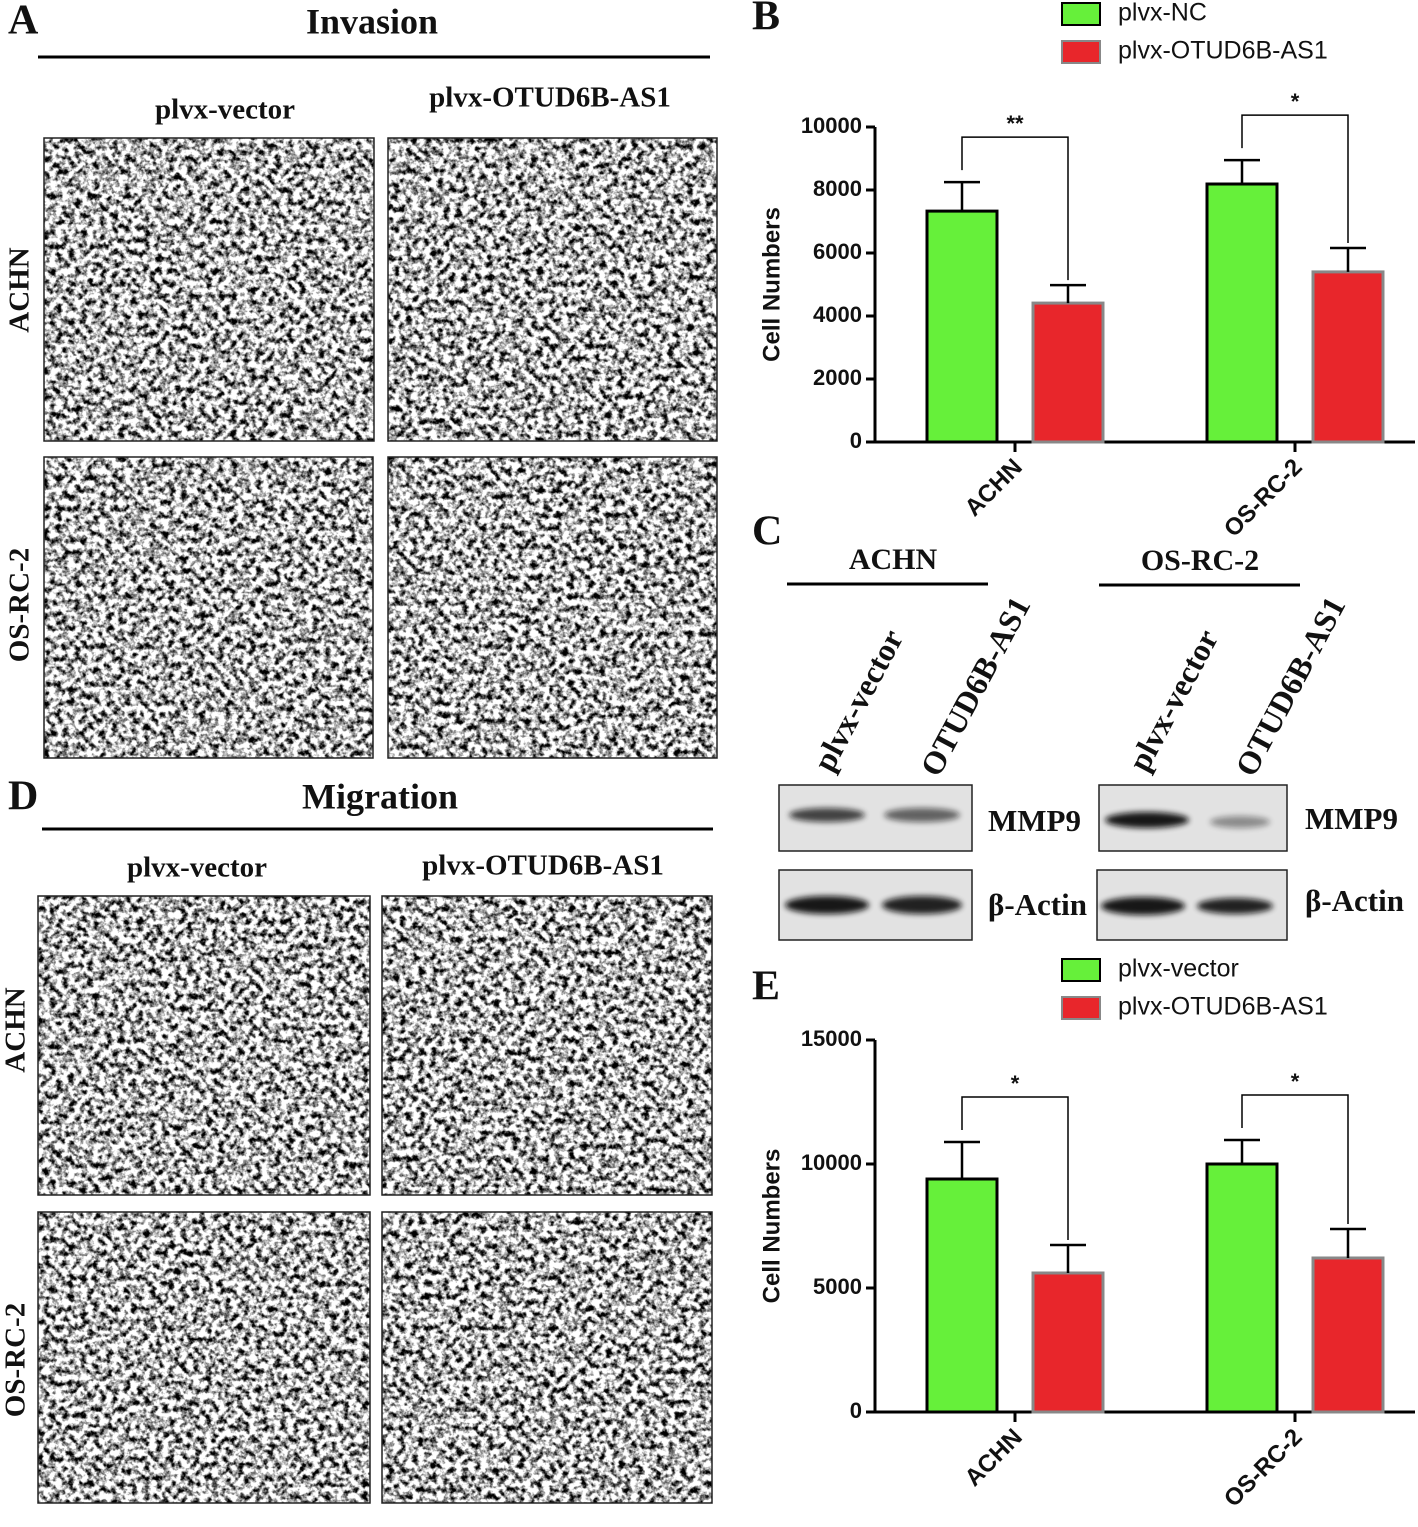 This screenshot has height=1527, width=1418. Describe the element at coordinates (1178, 969) in the screenshot. I see `legend-label: plvx-vector` at that location.